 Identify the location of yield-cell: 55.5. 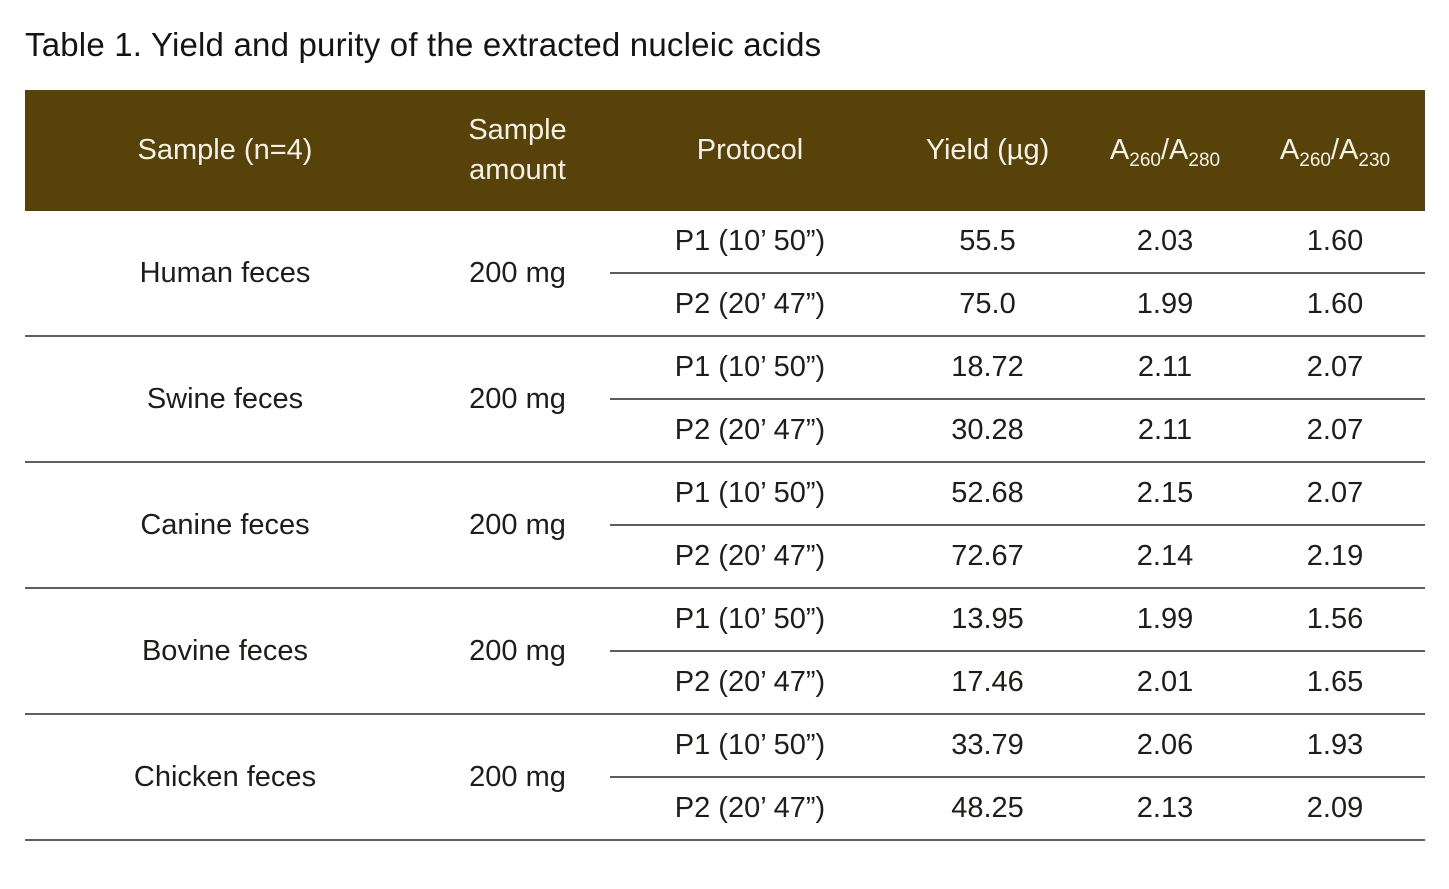
(987, 241).